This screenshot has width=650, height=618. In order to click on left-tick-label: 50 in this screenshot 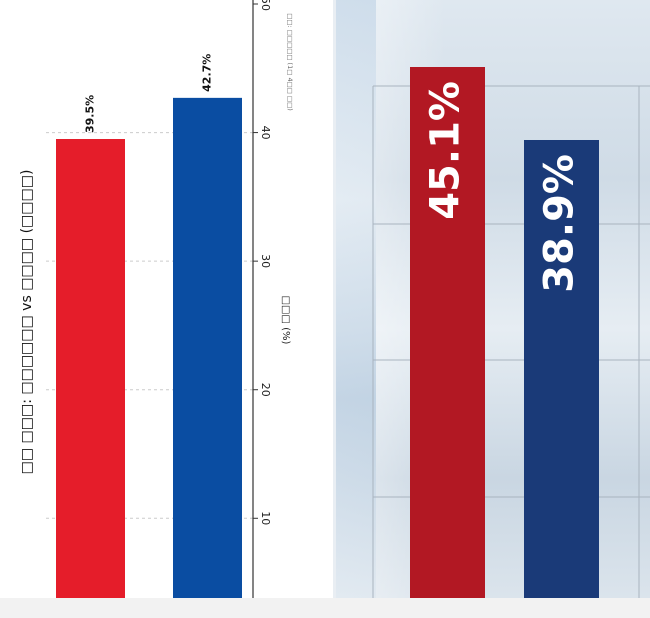, I will do `click(265, 5)`.